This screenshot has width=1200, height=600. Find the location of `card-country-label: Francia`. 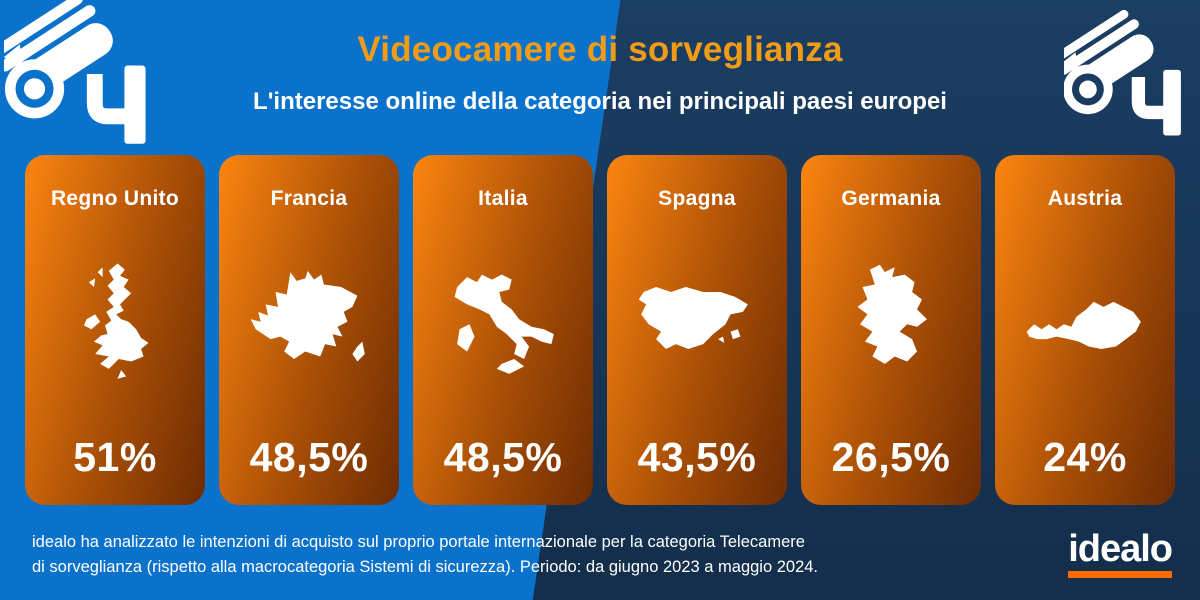

card-country-label: Francia is located at coordinates (309, 198).